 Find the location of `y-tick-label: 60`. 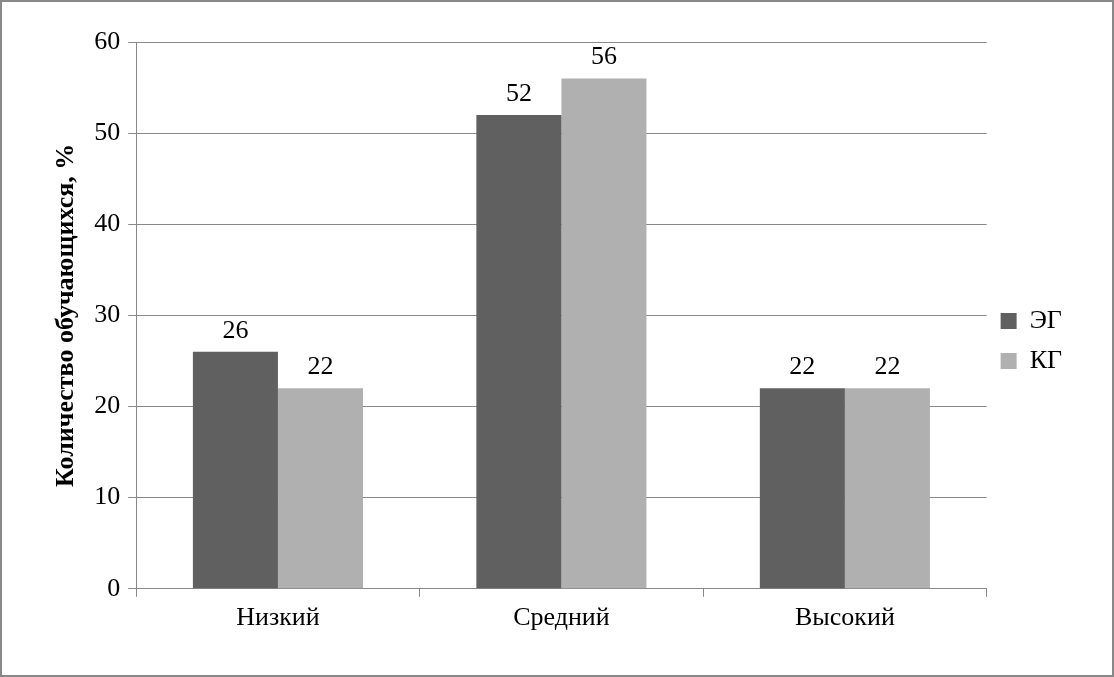

y-tick-label: 60 is located at coordinates (107, 40).